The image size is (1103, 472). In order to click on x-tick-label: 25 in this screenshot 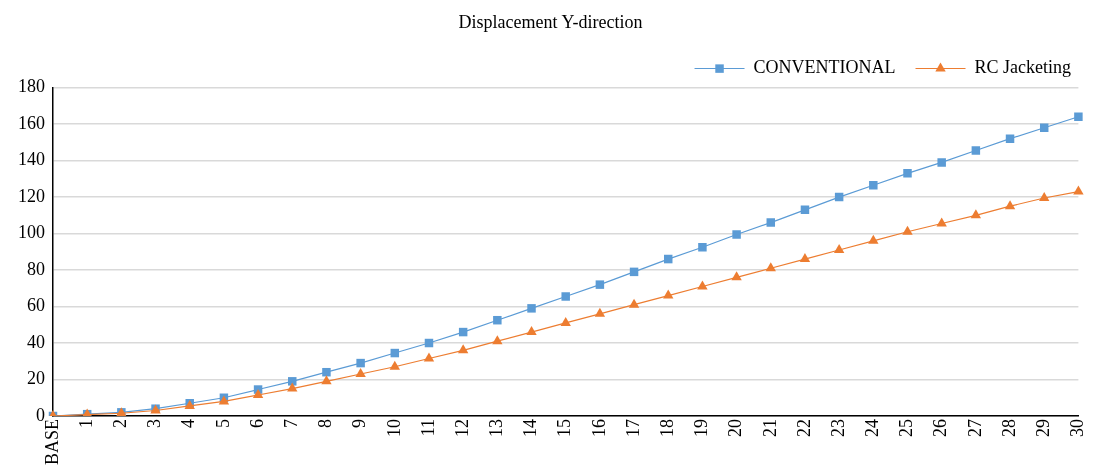, I will do `click(906, 427)`.